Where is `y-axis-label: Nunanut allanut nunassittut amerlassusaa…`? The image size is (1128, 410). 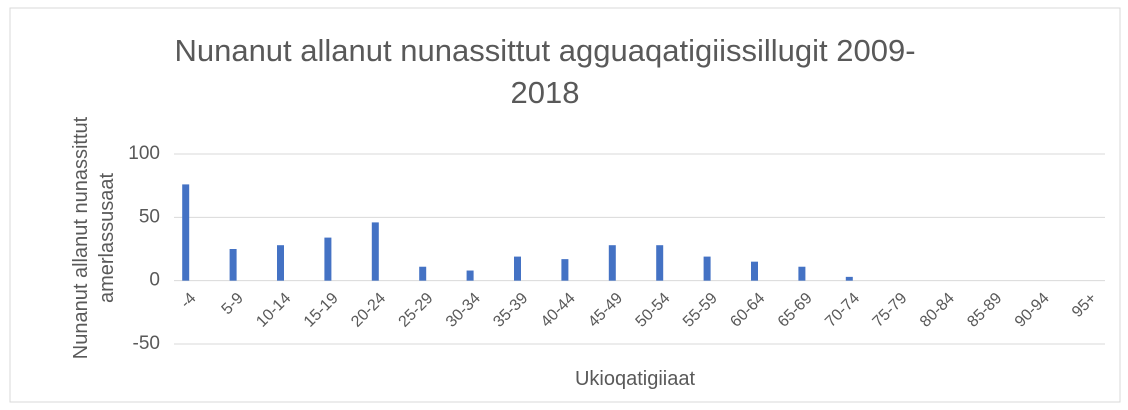 y-axis-label: Nunanut allanut nunassittut amerlassusaa… is located at coordinates (94, 238).